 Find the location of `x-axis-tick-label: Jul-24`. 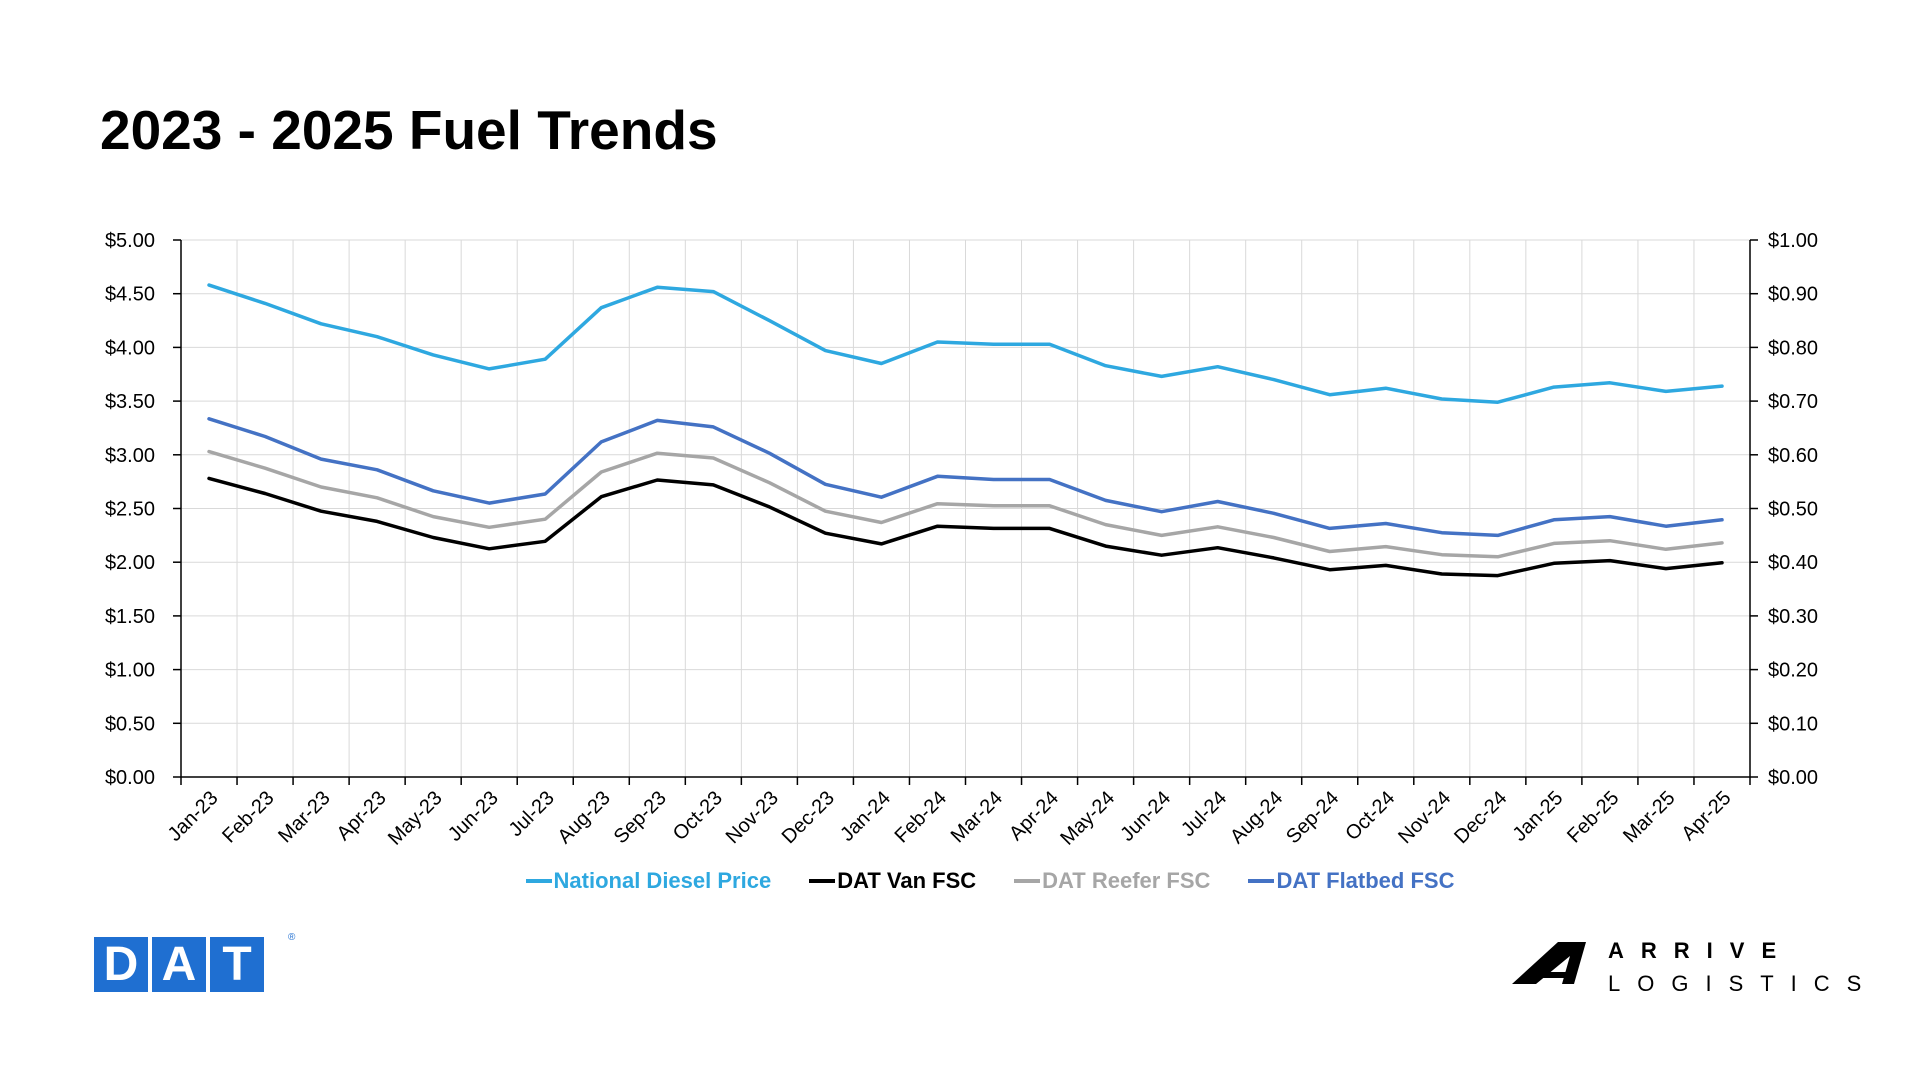

x-axis-tick-label: Jul-24 is located at coordinates (1204, 814).